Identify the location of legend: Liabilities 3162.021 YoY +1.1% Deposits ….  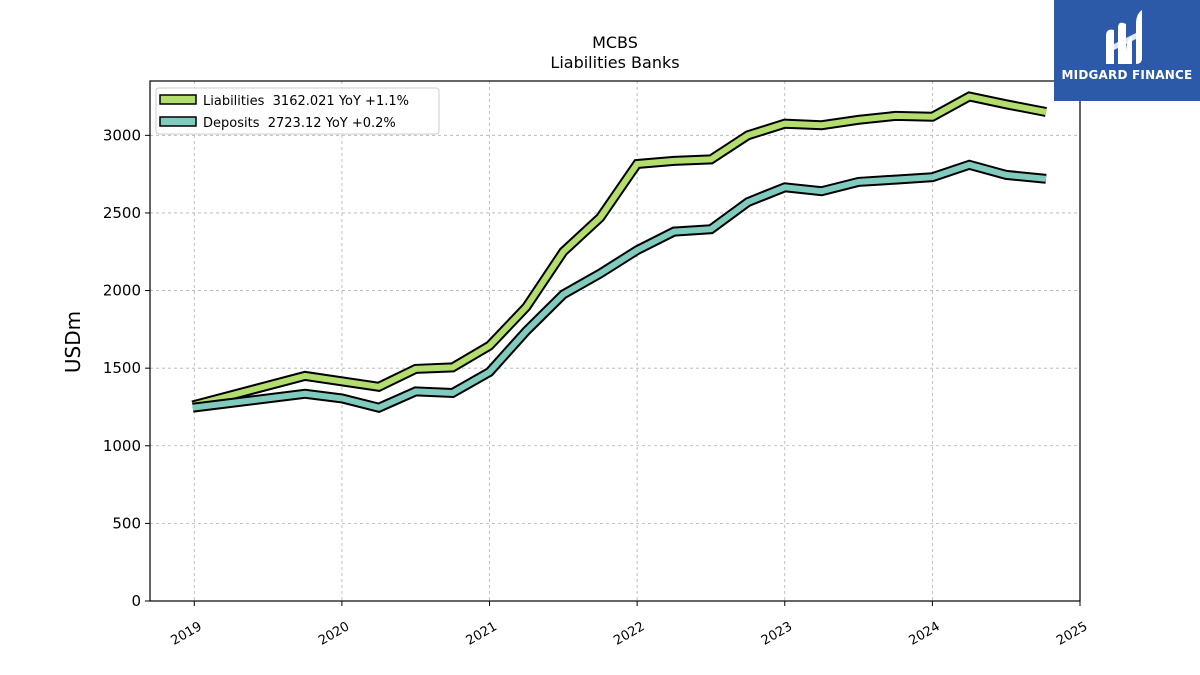
(297, 111).